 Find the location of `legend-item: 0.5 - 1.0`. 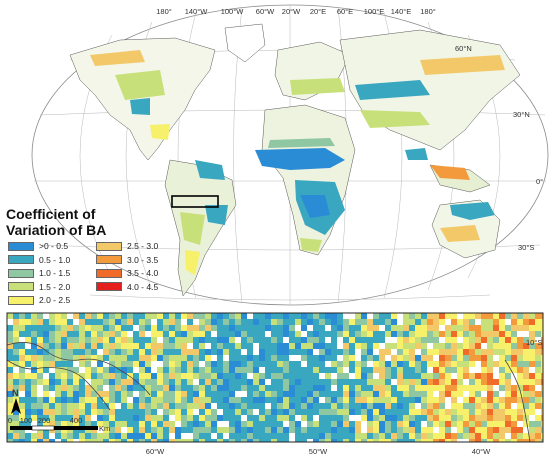

legend-item: 0.5 - 1.0 is located at coordinates (39, 260).